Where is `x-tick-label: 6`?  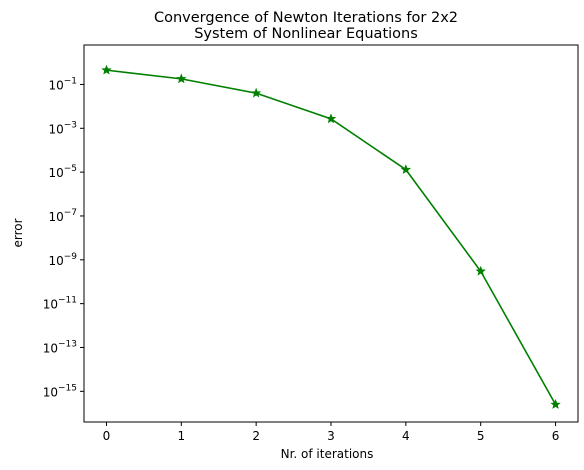 x-tick-label: 6 is located at coordinates (556, 436).